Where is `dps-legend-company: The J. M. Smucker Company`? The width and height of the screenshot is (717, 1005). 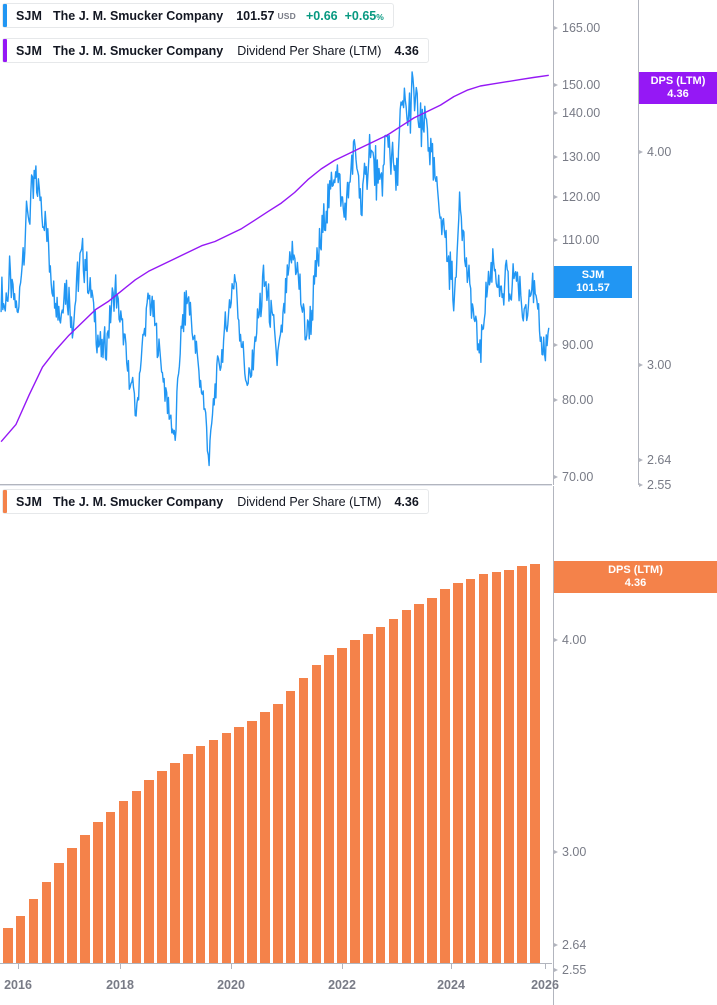
dps-legend-company: The J. M. Smucker Company is located at coordinates (138, 501).